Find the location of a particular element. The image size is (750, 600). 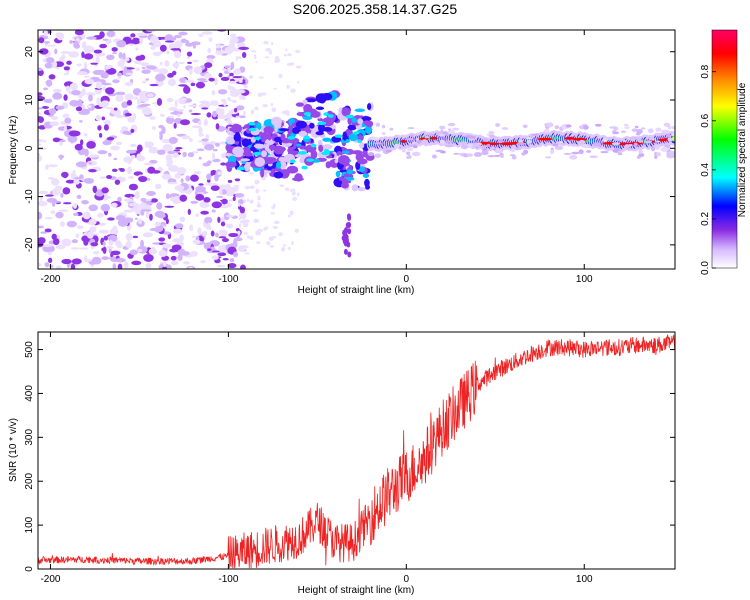

spectrogram-x-tick-label: -200 is located at coordinates (50, 279).